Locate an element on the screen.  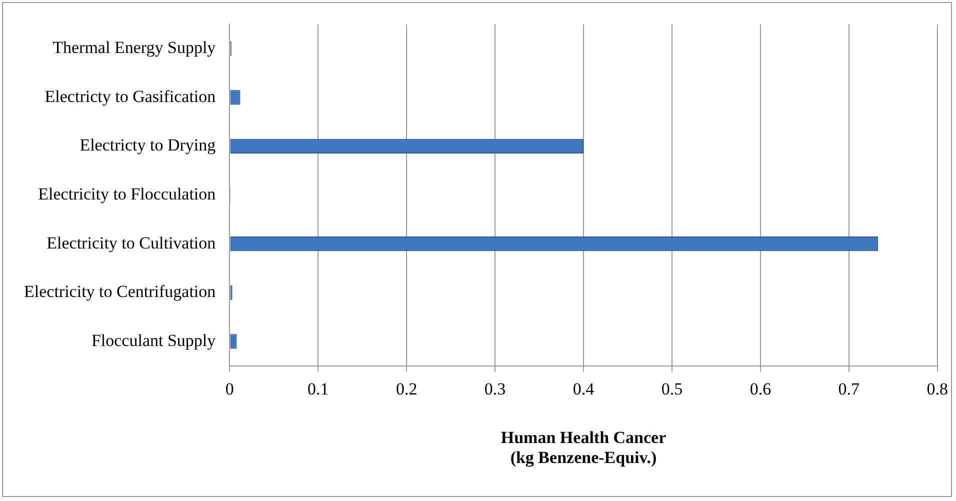
x-axis-title: Human Health Cancer (kg Benzene-Equiv.) is located at coordinates (583, 448).